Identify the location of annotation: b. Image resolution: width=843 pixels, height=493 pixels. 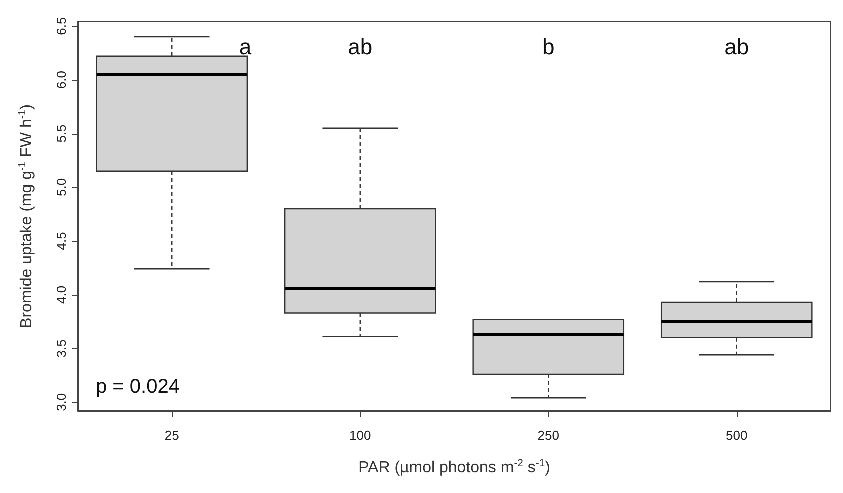
(548, 47).